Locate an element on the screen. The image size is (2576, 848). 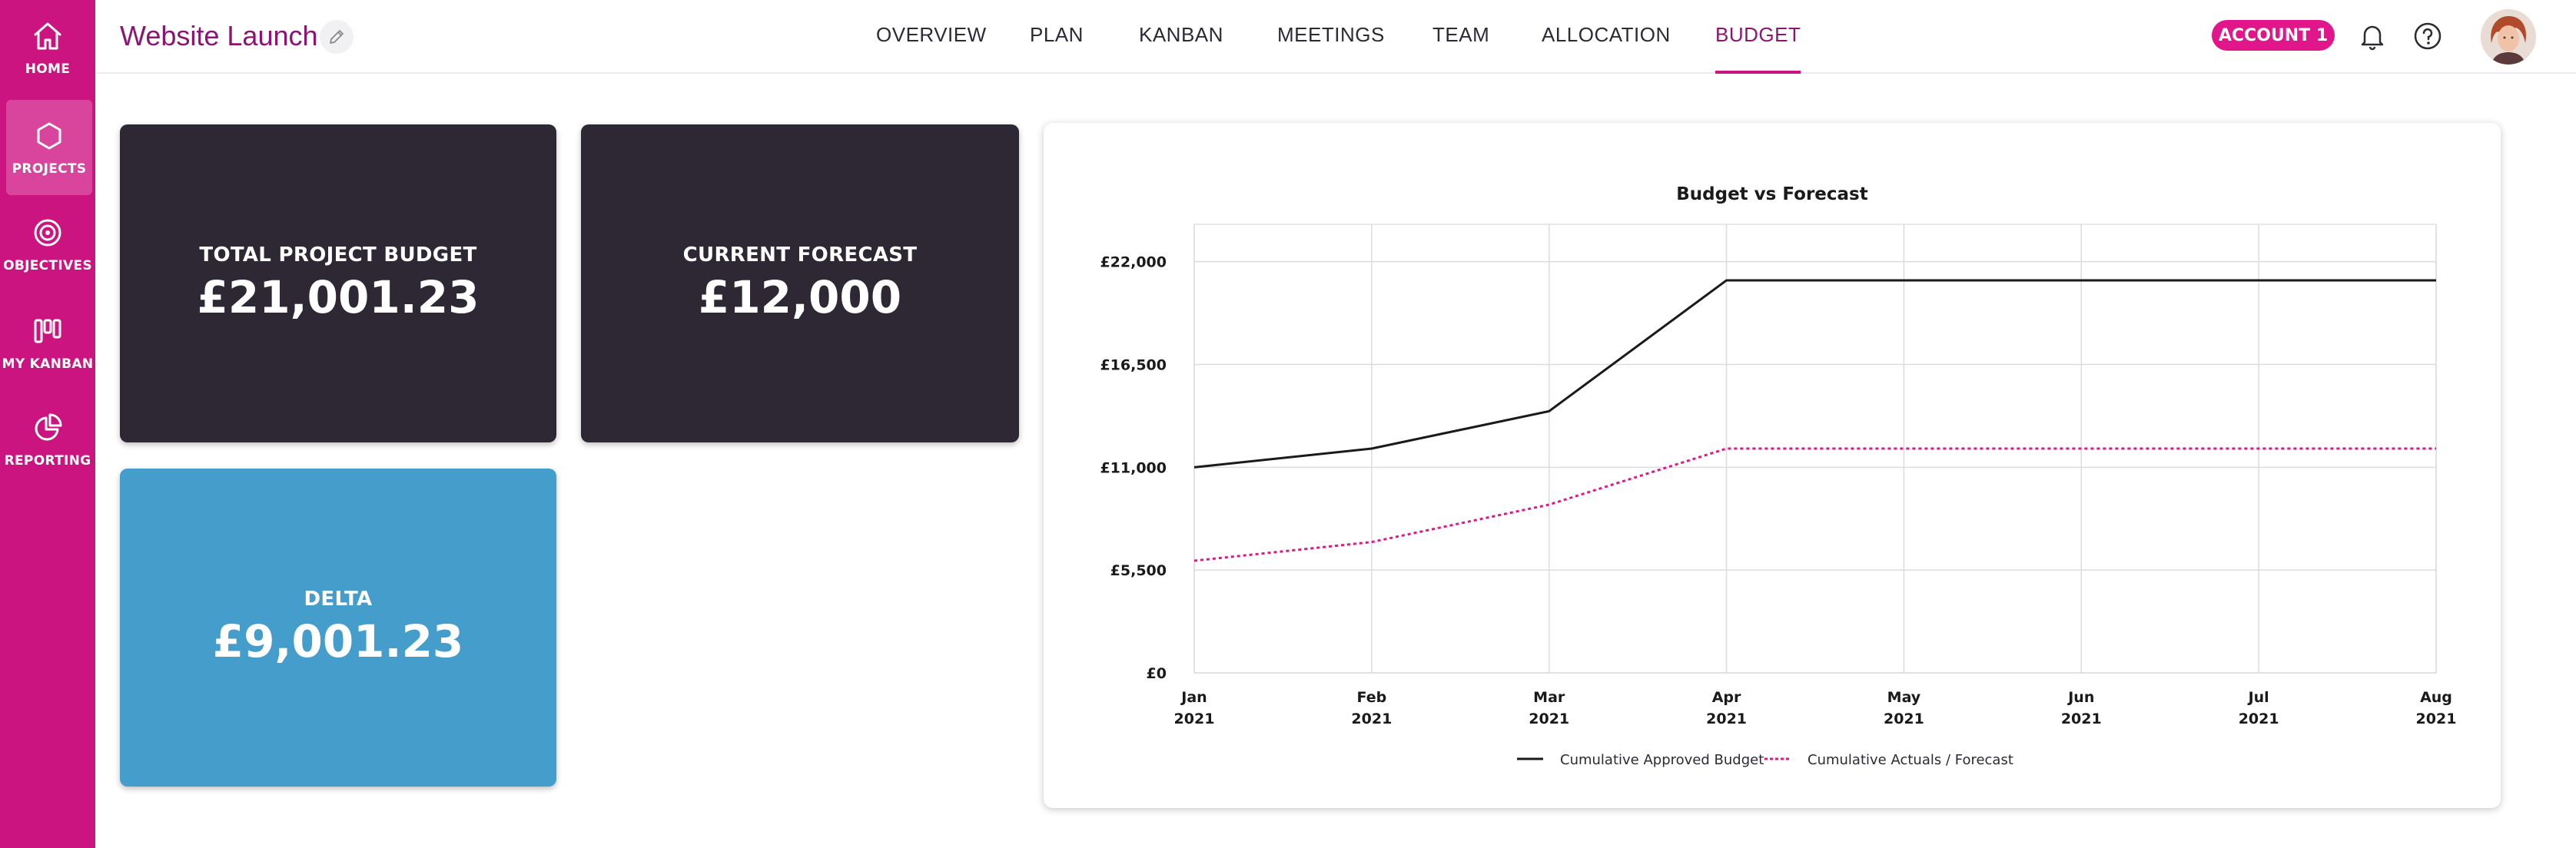
bell-icon is located at coordinates (2372, 38).